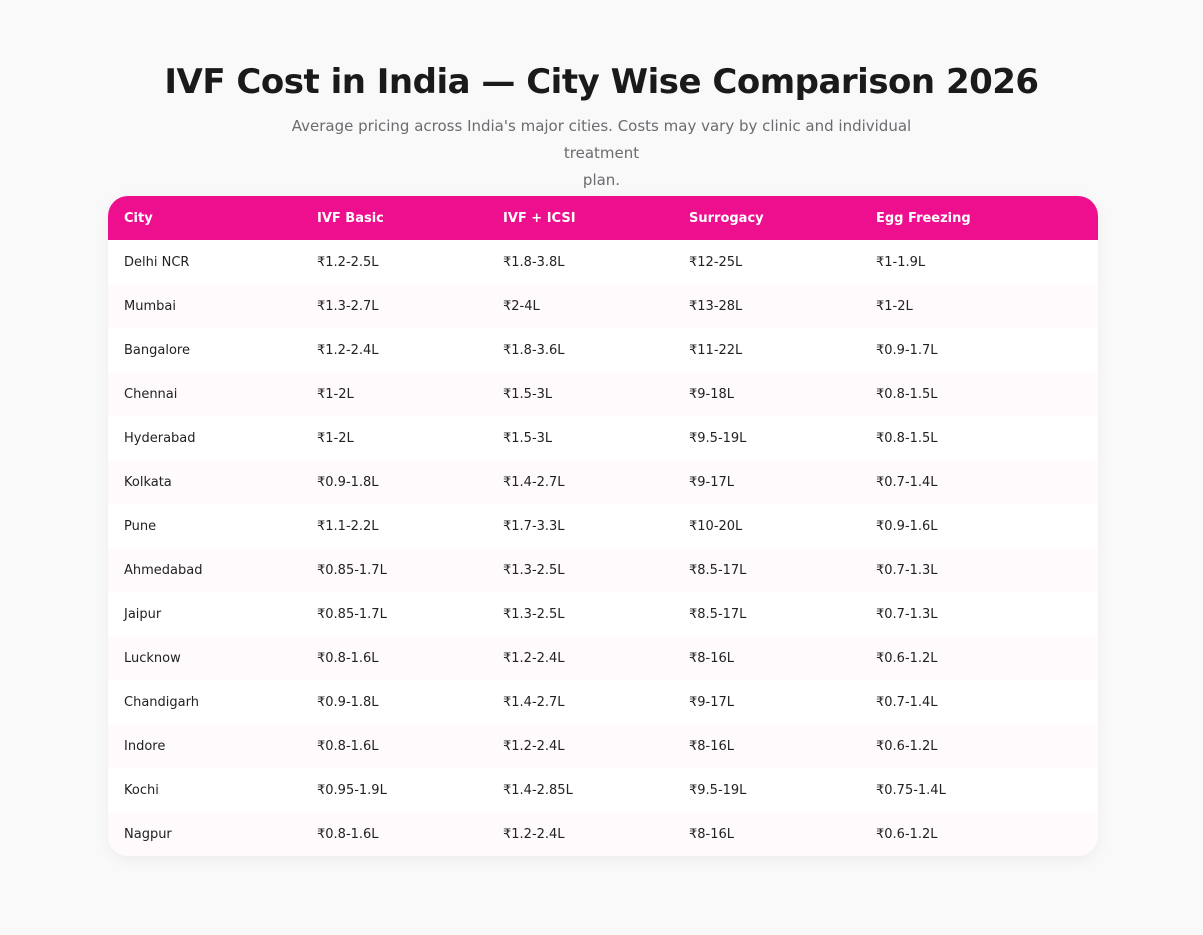 The width and height of the screenshot is (1203, 935). Describe the element at coordinates (163, 570) in the screenshot. I see `cell-city: Ahmedabad` at that location.